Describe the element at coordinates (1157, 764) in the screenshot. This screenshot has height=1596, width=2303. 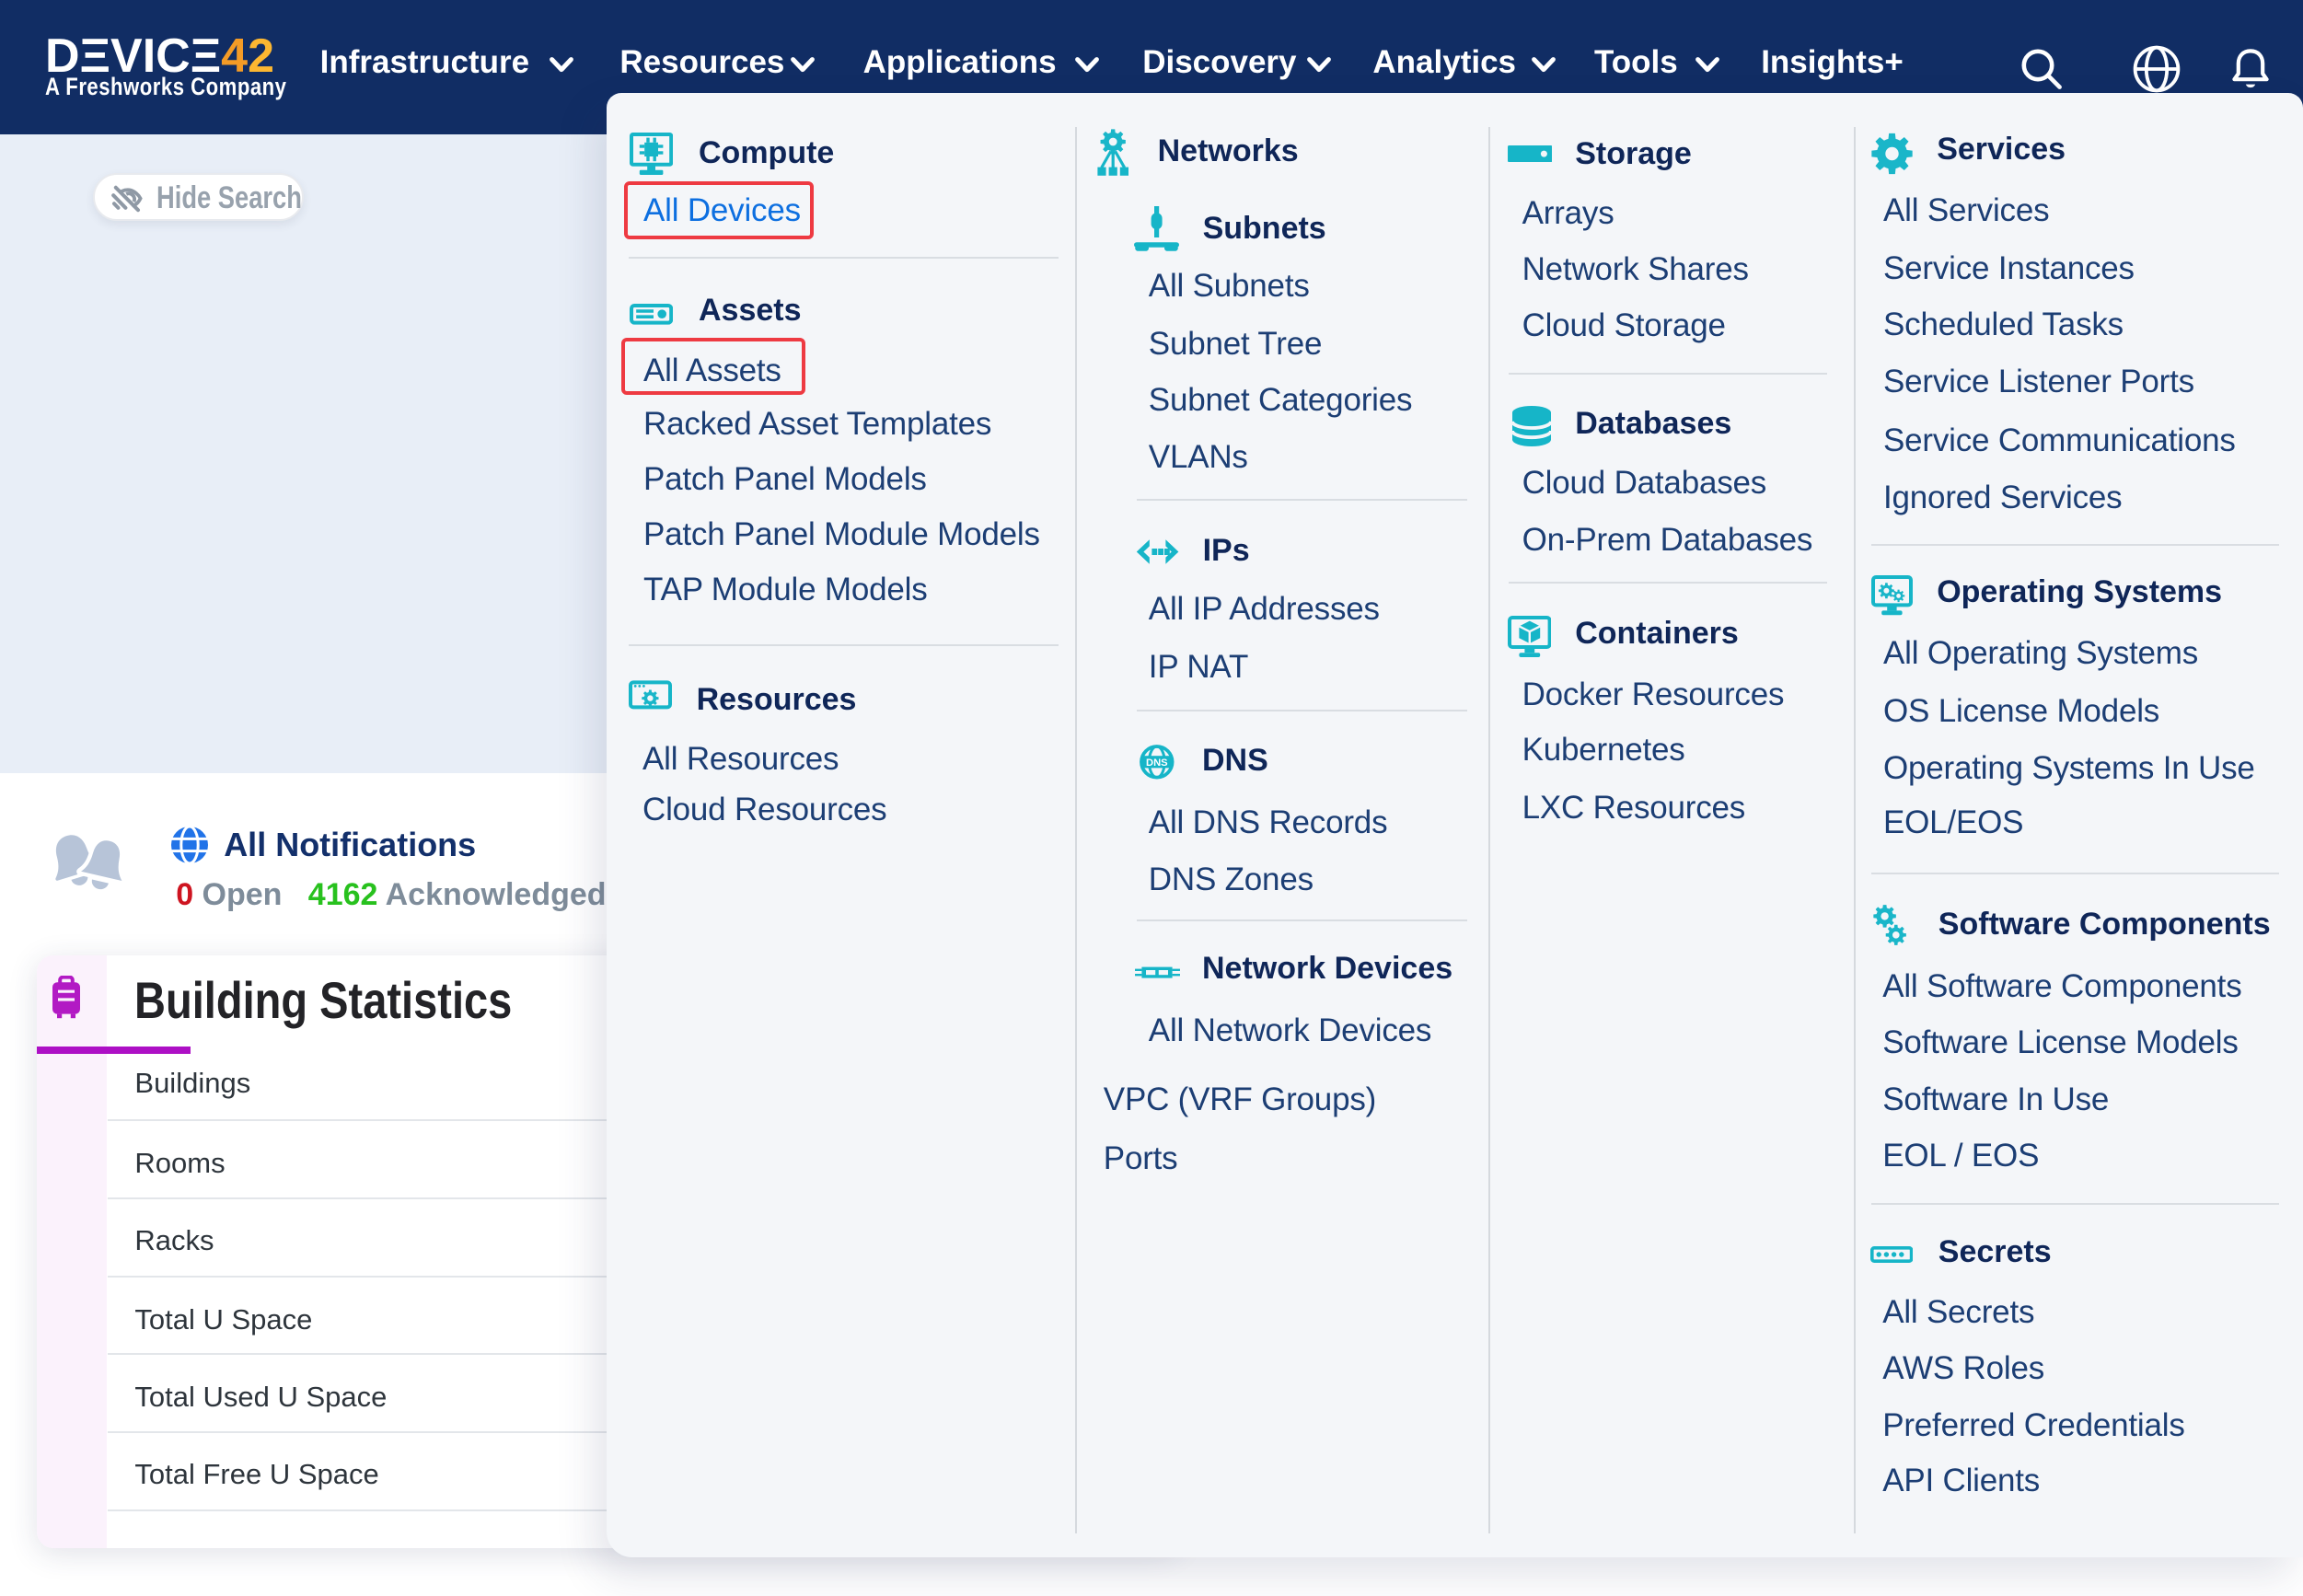
I see `svg-text: DNS` at that location.